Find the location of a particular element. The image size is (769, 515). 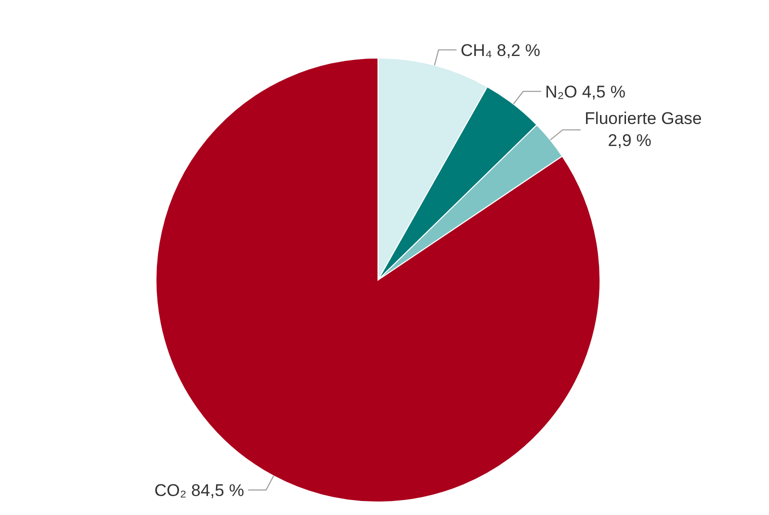

slice-label: CH₄ 8,2 % is located at coordinates (500, 50).